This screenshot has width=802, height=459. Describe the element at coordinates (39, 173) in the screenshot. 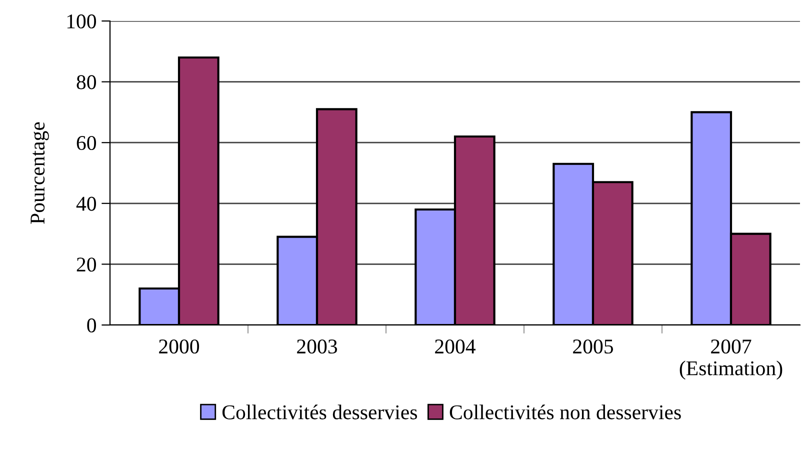

I see `y-axis-title: Pourcentage` at that location.